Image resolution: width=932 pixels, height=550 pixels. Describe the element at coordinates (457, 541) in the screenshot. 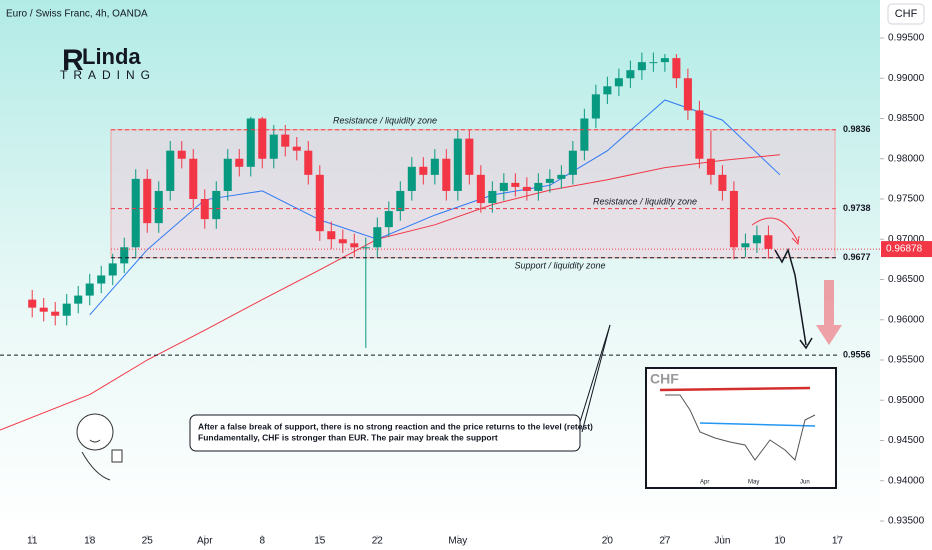

I see `x-tick-label: May` at that location.